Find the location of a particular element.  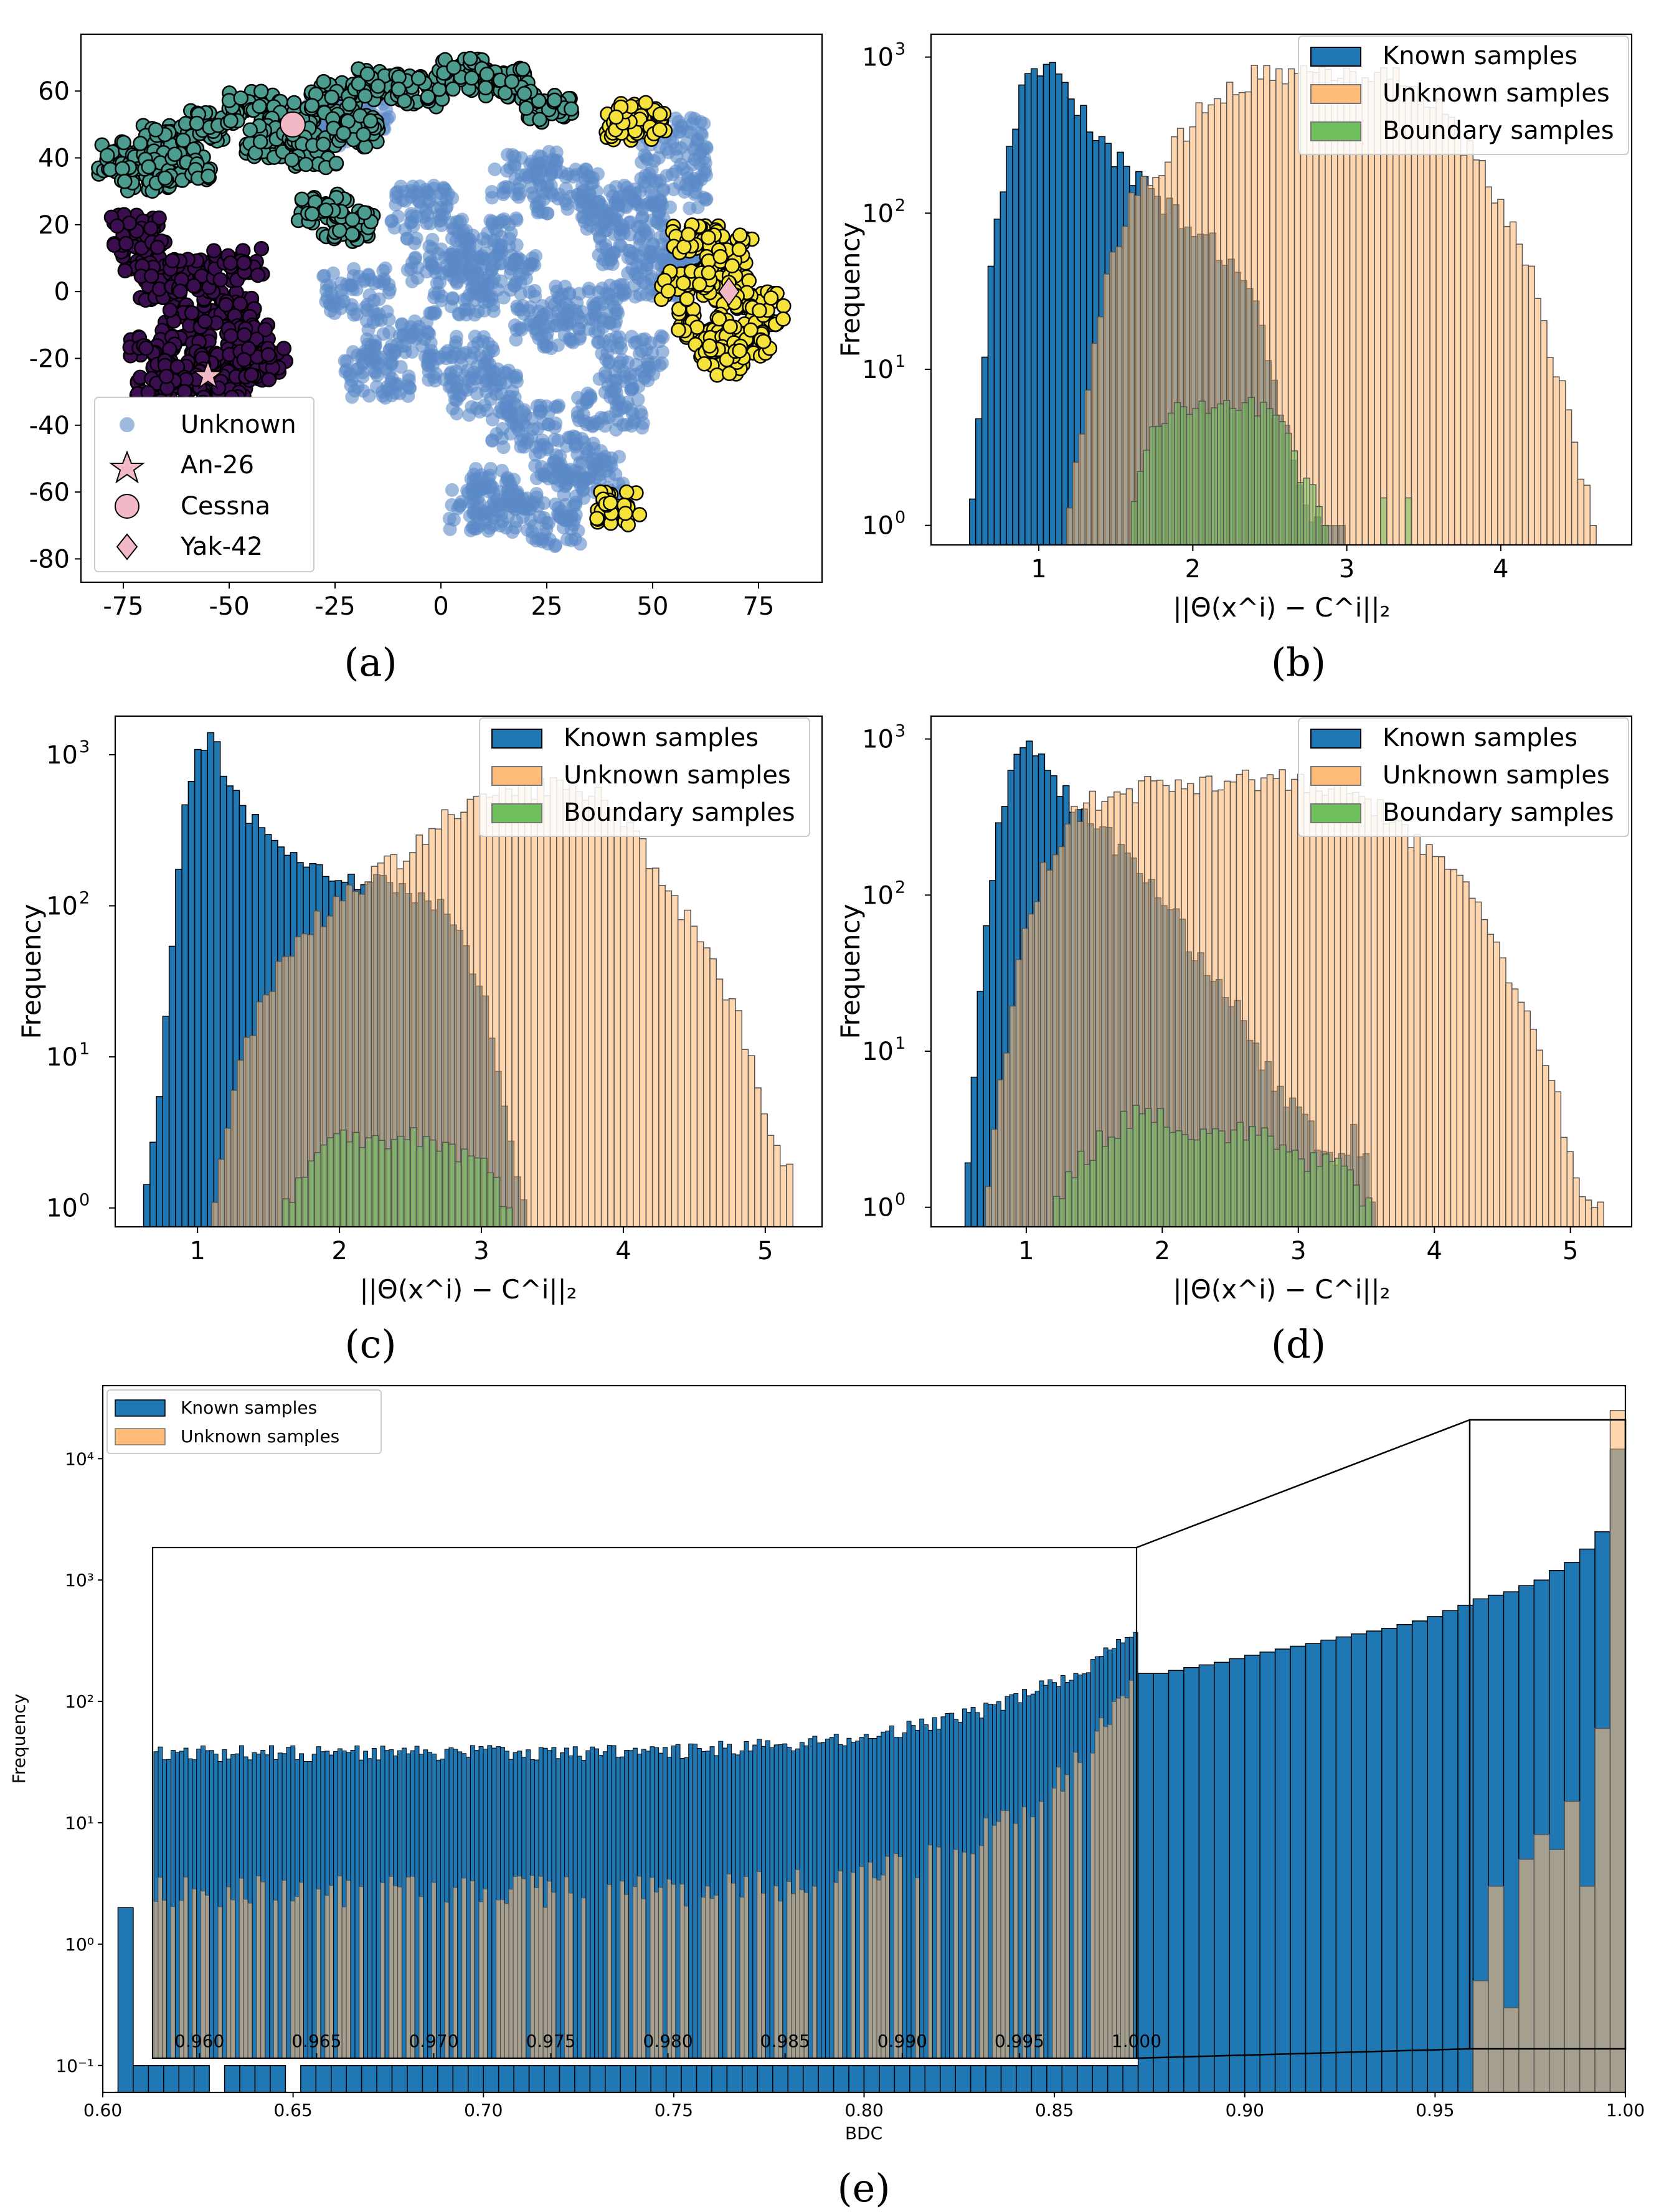

b-legend-unknown-swatch is located at coordinates (1335, 94).